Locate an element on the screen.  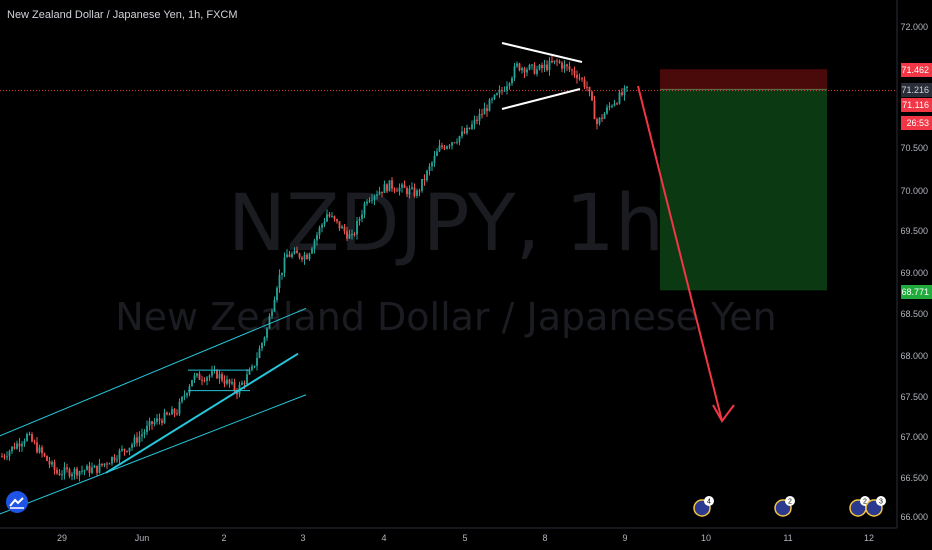
price-tag-target is located at coordinates (916, 292).